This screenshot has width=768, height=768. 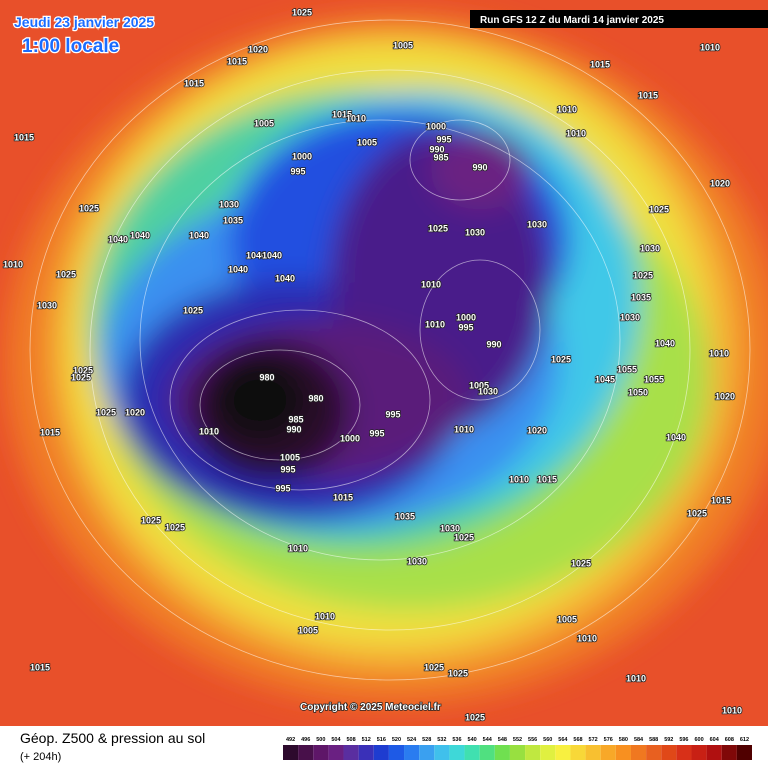 I want to click on legend-label: 544, so click(x=488, y=740).